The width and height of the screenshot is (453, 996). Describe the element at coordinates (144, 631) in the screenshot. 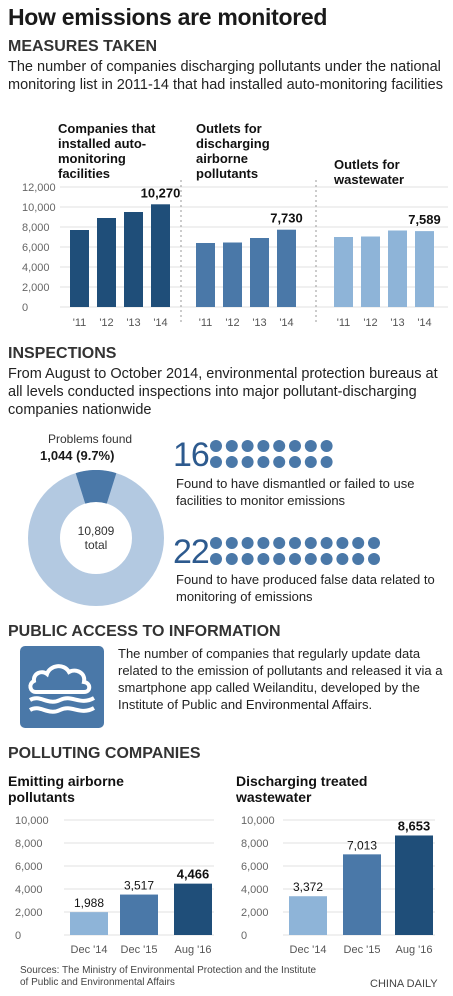

I see `public-heading: PUBLIC ACCESS TO INFORMATION` at that location.